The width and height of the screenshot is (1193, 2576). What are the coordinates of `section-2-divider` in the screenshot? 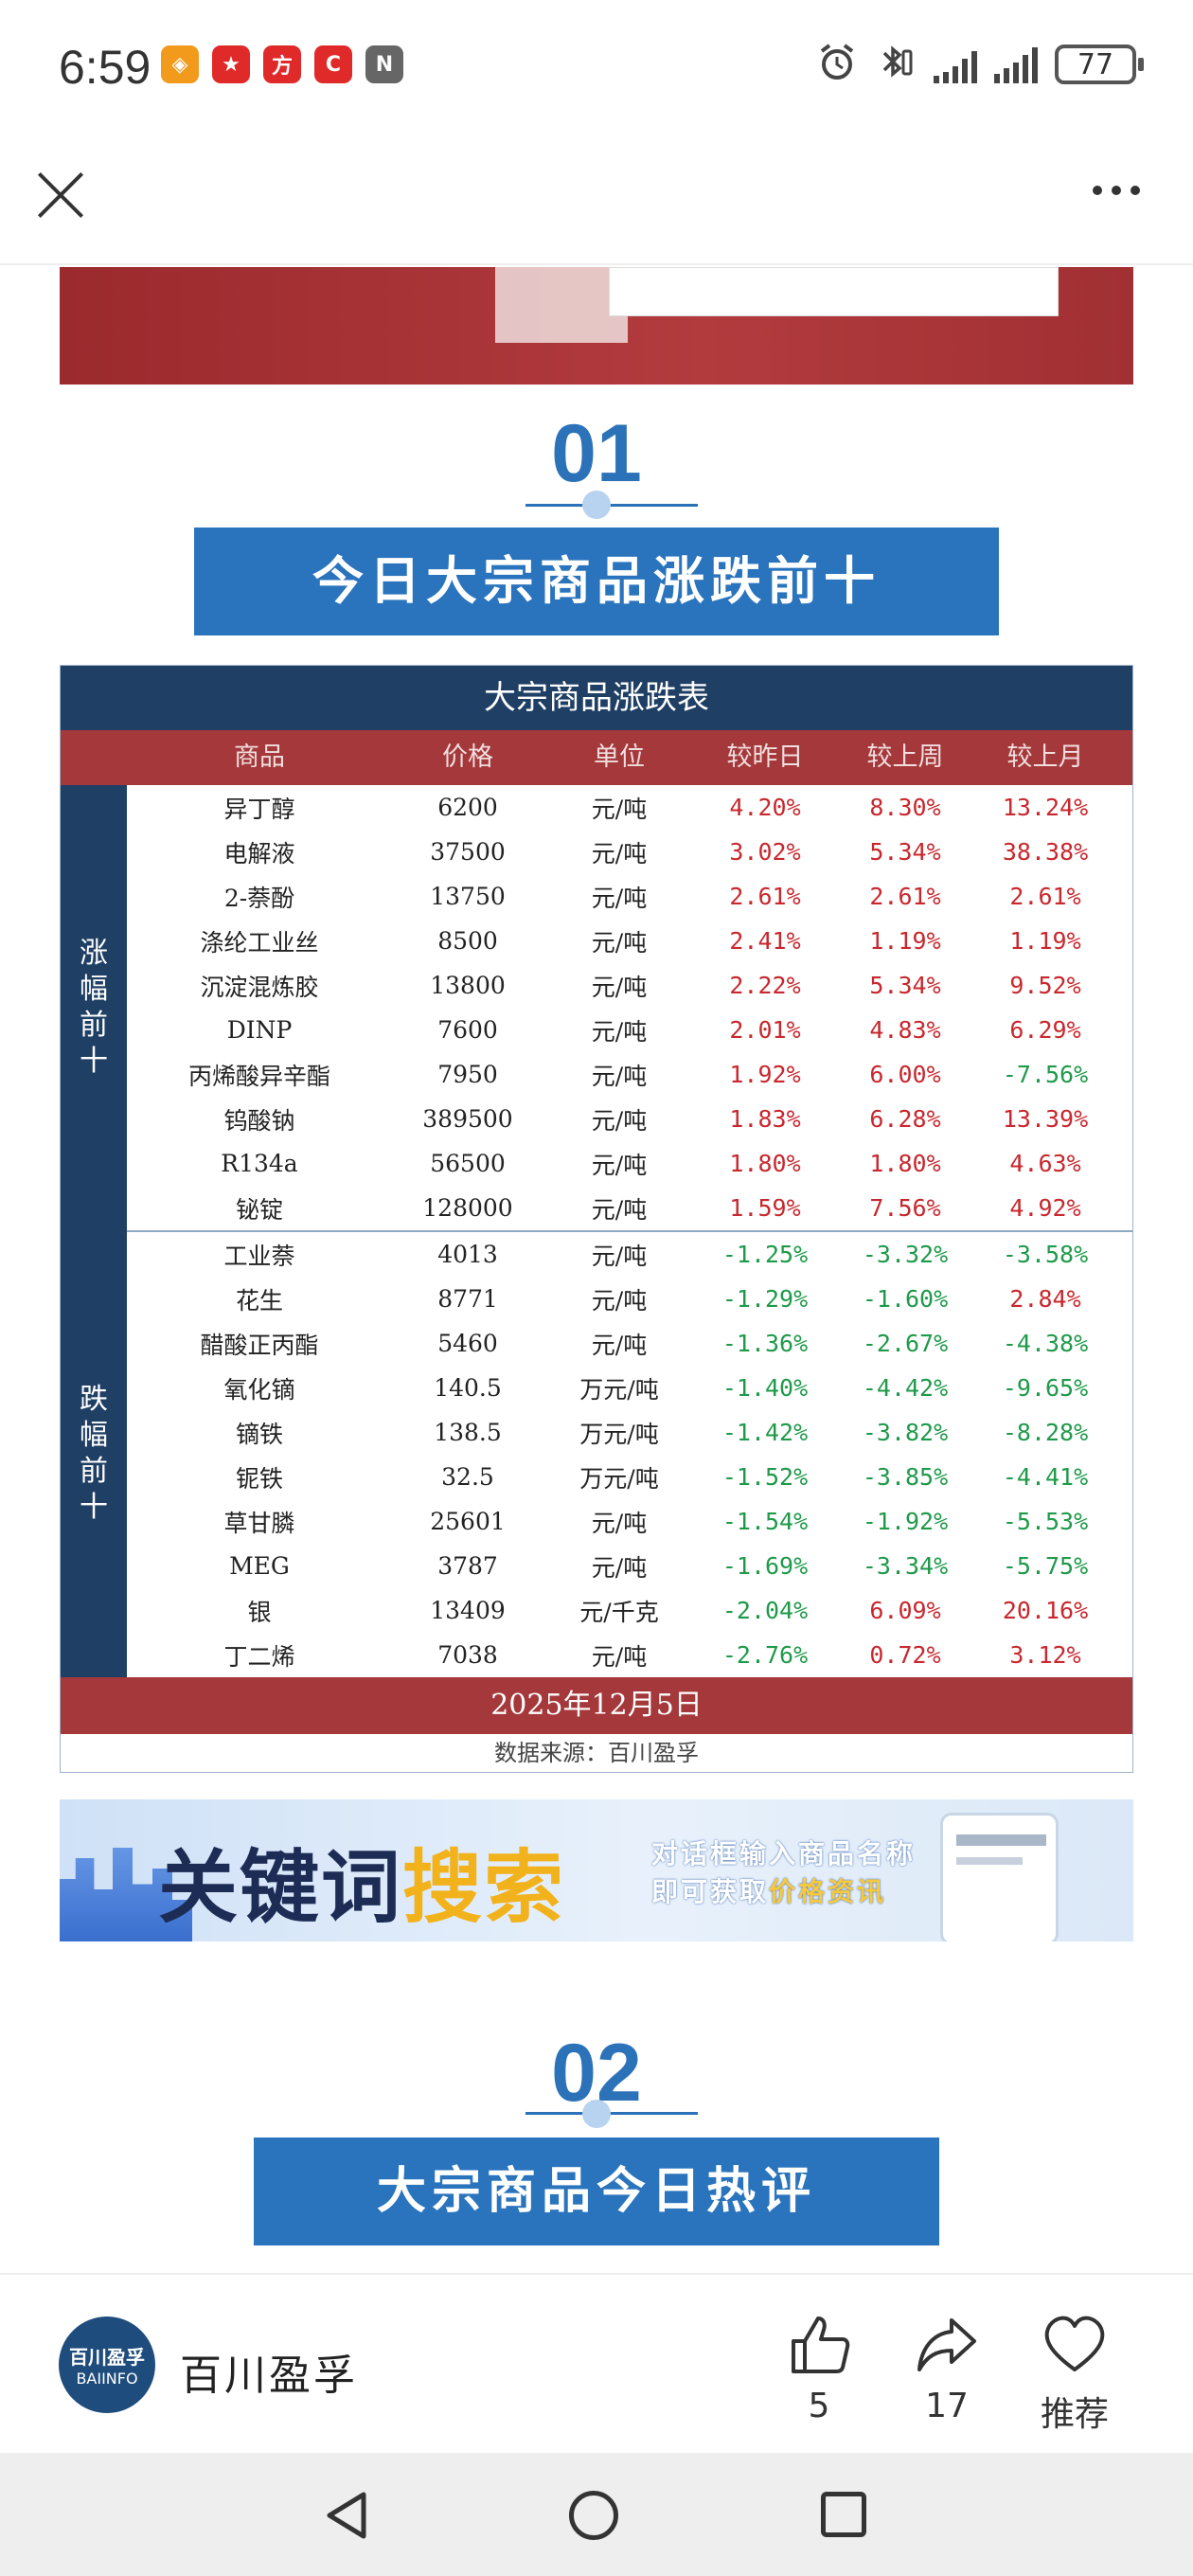 It's located at (611, 2113).